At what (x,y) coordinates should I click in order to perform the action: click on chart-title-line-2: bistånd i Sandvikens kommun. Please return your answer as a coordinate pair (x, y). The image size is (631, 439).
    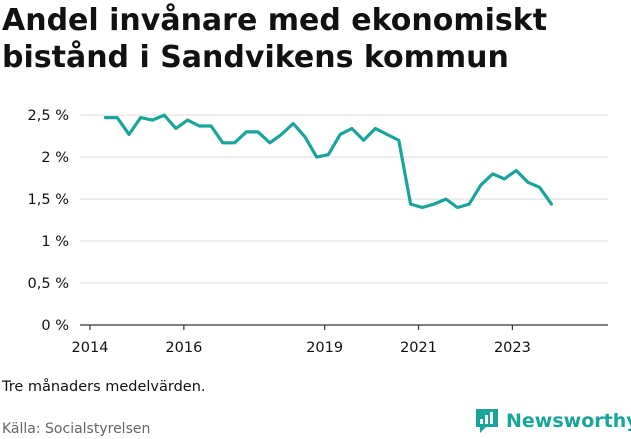
    Looking at the image, I should click on (255, 57).